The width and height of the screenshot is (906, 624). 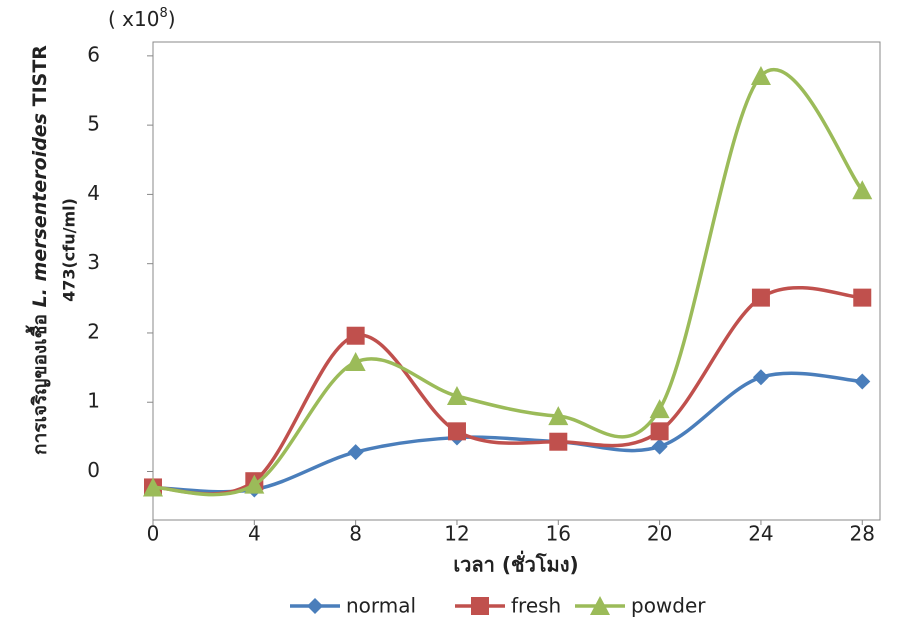 What do you see at coordinates (659, 534) in the screenshot?
I see `x-tick-label: 20` at bounding box center [659, 534].